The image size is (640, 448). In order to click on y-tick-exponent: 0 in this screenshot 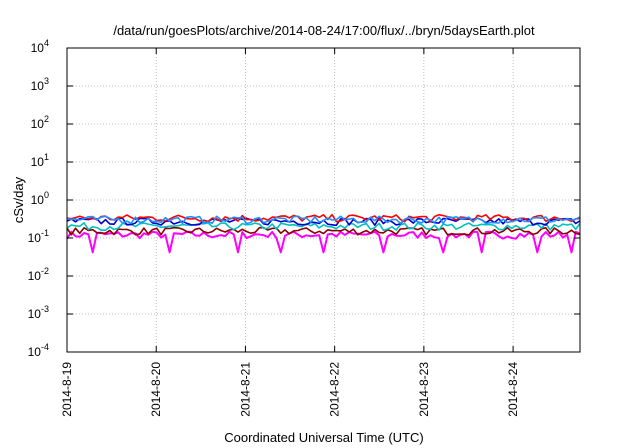, I will do `click(46, 195)`.